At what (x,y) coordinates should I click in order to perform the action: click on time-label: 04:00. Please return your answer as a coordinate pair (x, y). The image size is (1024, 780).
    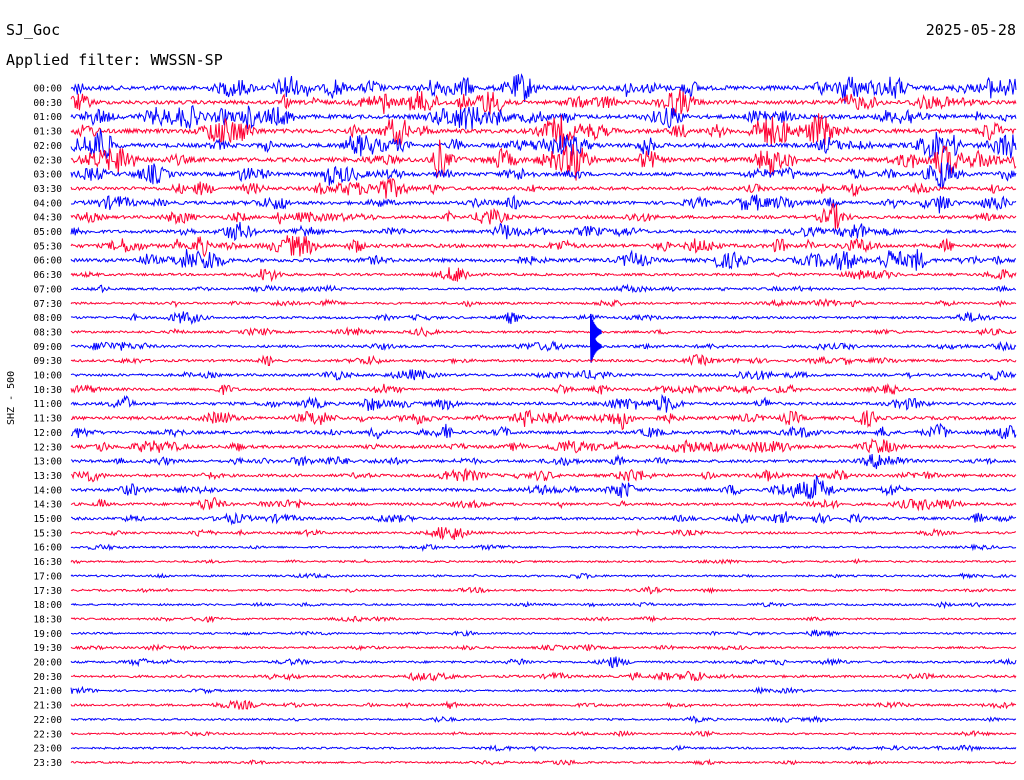
    Looking at the image, I should click on (47, 203).